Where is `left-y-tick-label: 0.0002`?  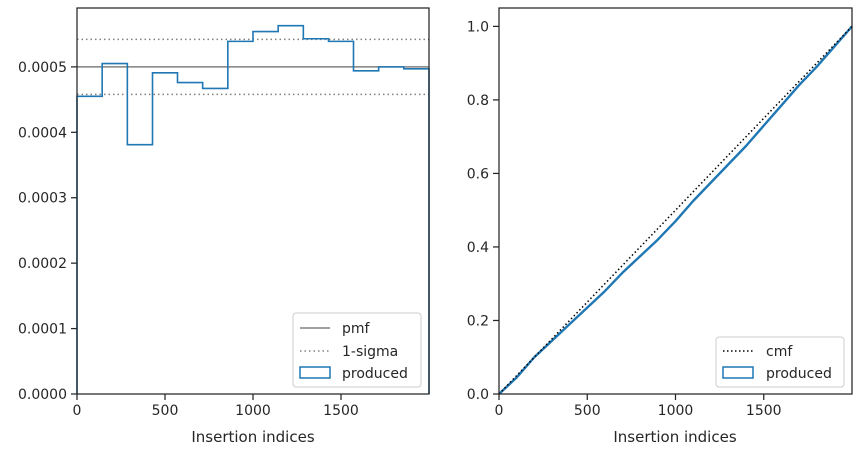 left-y-tick-label: 0.0002 is located at coordinates (42, 264).